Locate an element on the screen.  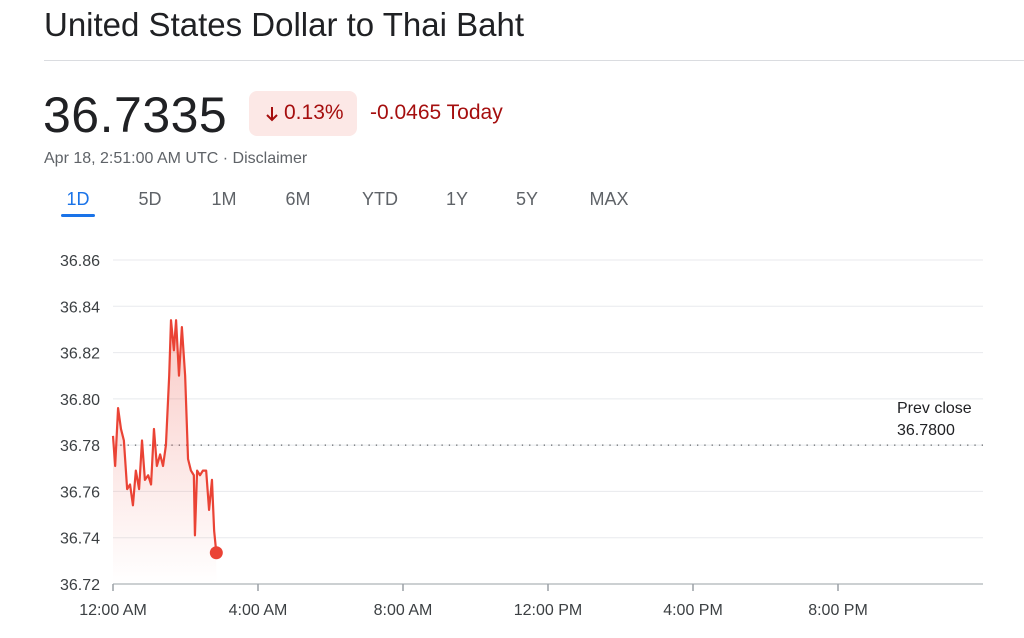
x-tick-label: 8:00 PM is located at coordinates (838, 610).